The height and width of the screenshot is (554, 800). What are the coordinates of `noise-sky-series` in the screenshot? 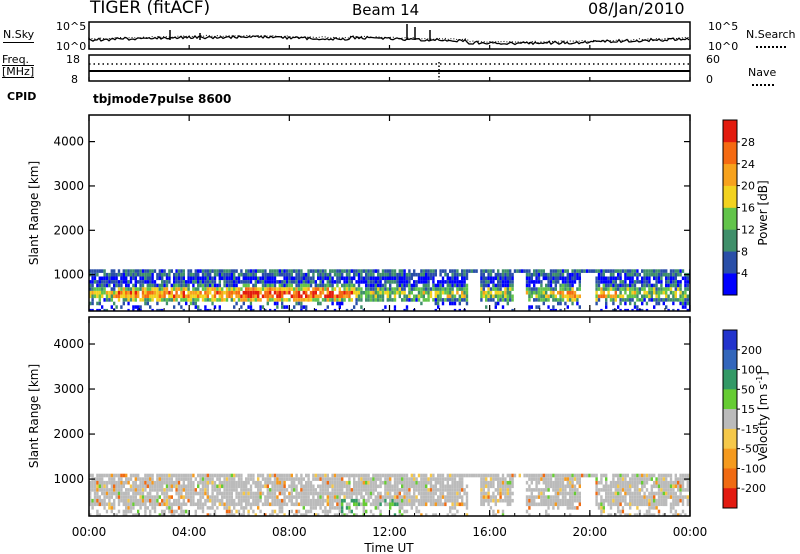 It's located at (389, 40).